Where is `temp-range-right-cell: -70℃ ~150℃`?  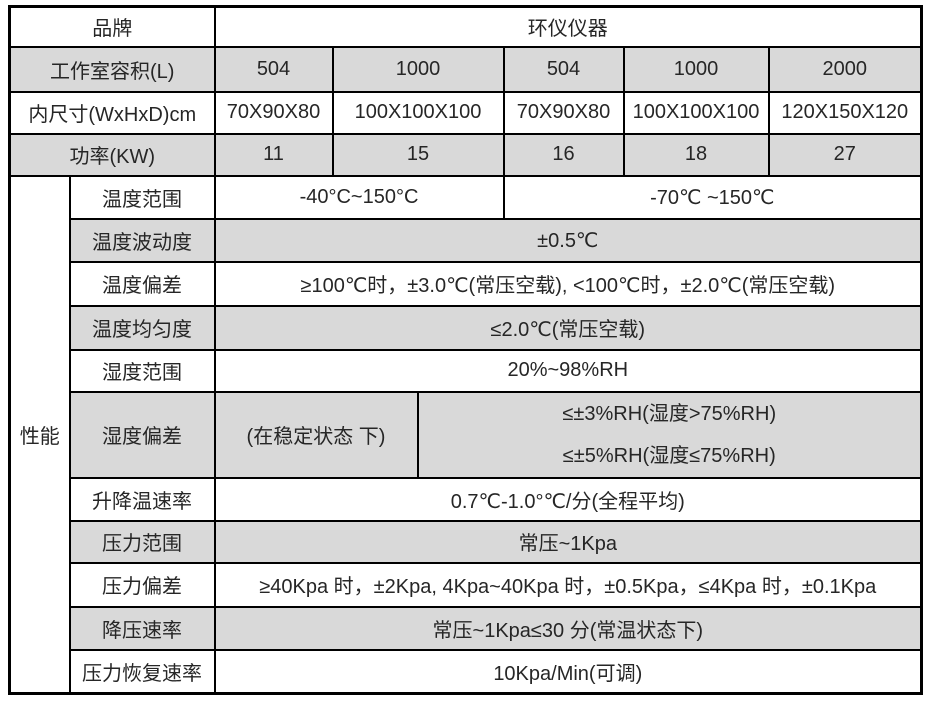 temp-range-right-cell: -70℃ ~150℃ is located at coordinates (712, 197).